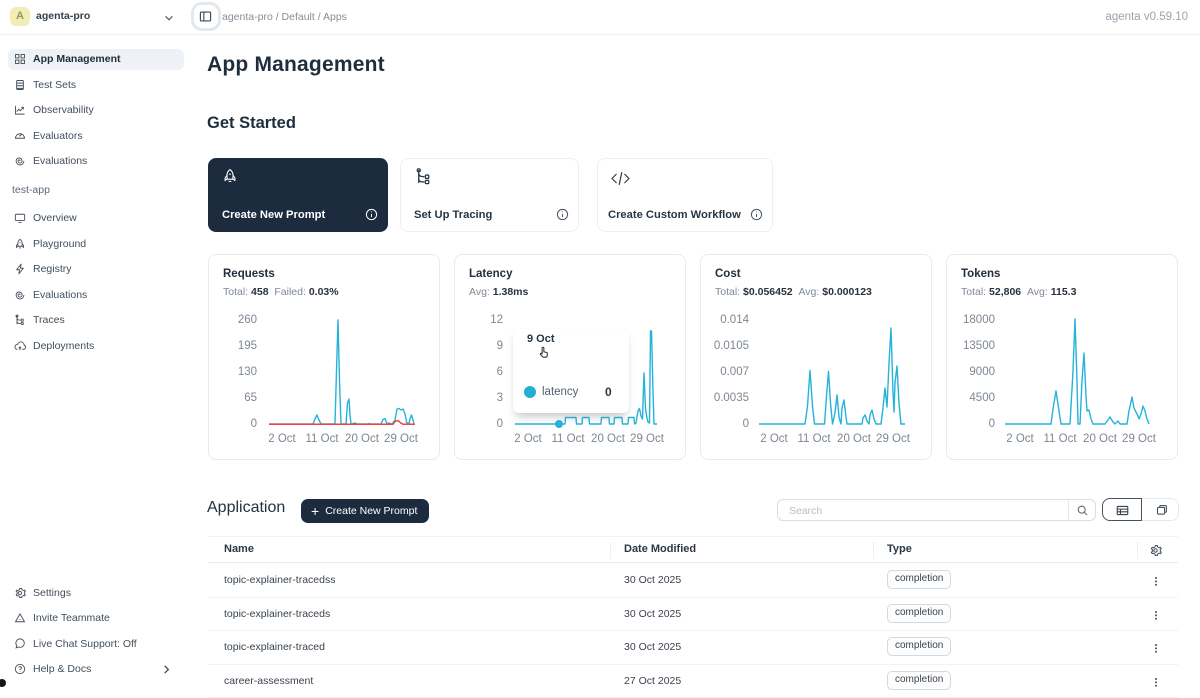  Describe the element at coordinates (982, 398) in the screenshot. I see `svg-text: 4500` at that location.